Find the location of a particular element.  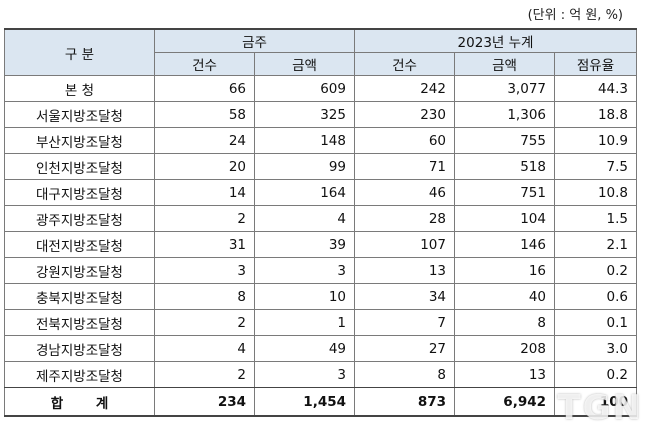

share: 44.3 is located at coordinates (595, 88).